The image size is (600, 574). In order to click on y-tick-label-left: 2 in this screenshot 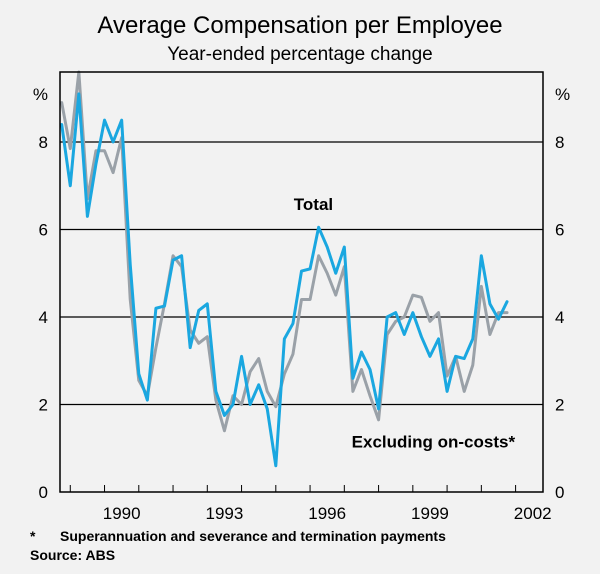, I will do `click(43, 405)`.